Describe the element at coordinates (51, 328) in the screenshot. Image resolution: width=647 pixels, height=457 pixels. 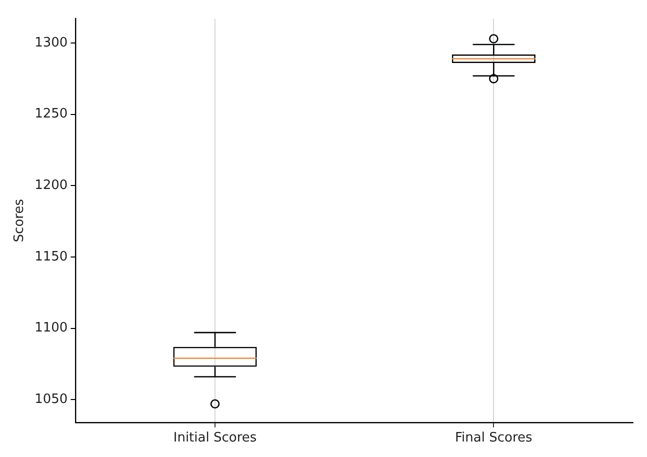
I see `y-tick-label: 1100` at that location.